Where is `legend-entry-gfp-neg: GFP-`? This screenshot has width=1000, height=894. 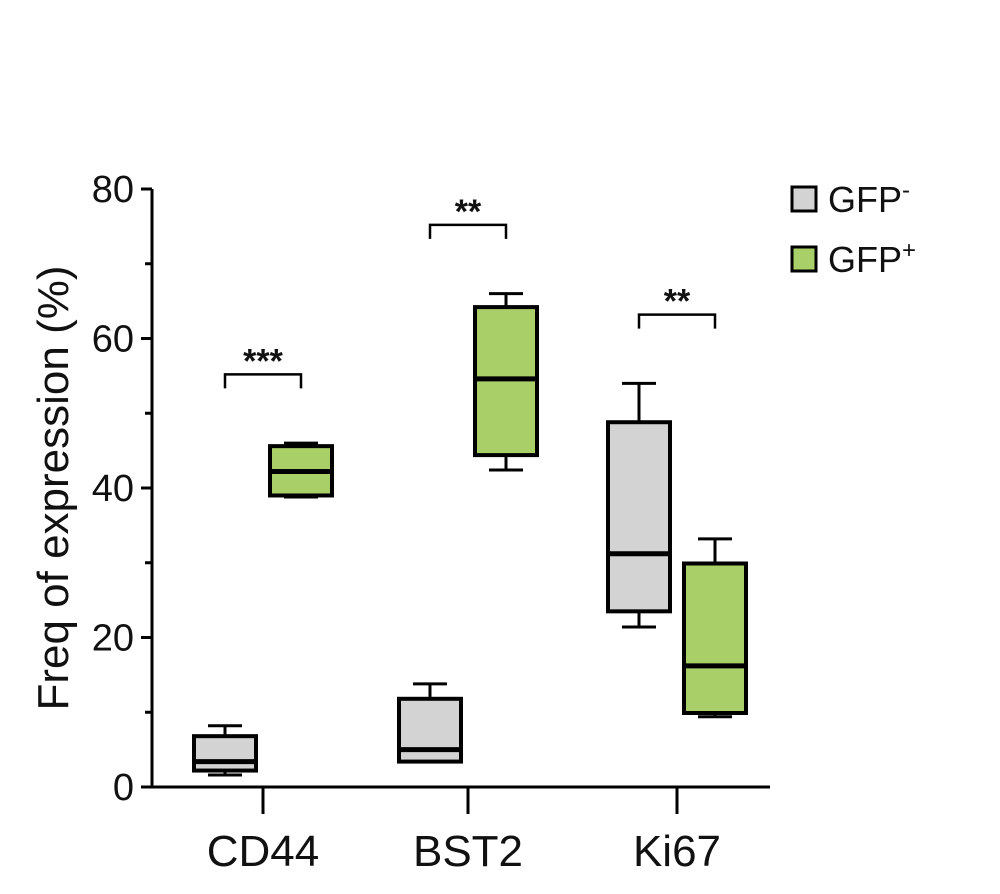
legend-entry-gfp-neg: GFP- is located at coordinates (850, 198).